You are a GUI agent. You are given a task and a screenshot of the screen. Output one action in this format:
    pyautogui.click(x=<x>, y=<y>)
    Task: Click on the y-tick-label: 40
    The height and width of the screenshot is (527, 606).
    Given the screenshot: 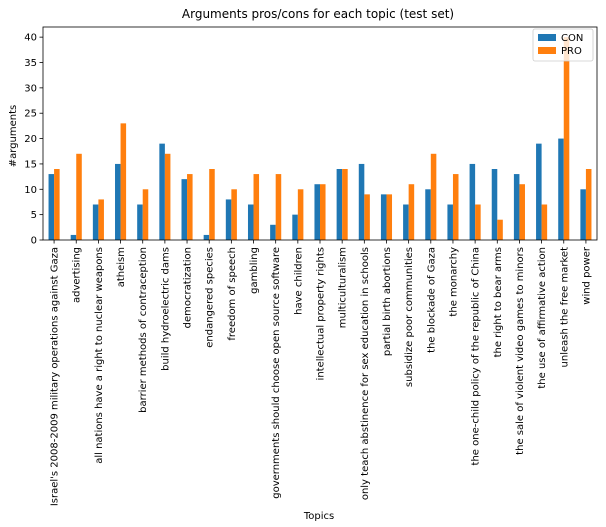 What is the action you would take?
    pyautogui.click(x=30, y=38)
    